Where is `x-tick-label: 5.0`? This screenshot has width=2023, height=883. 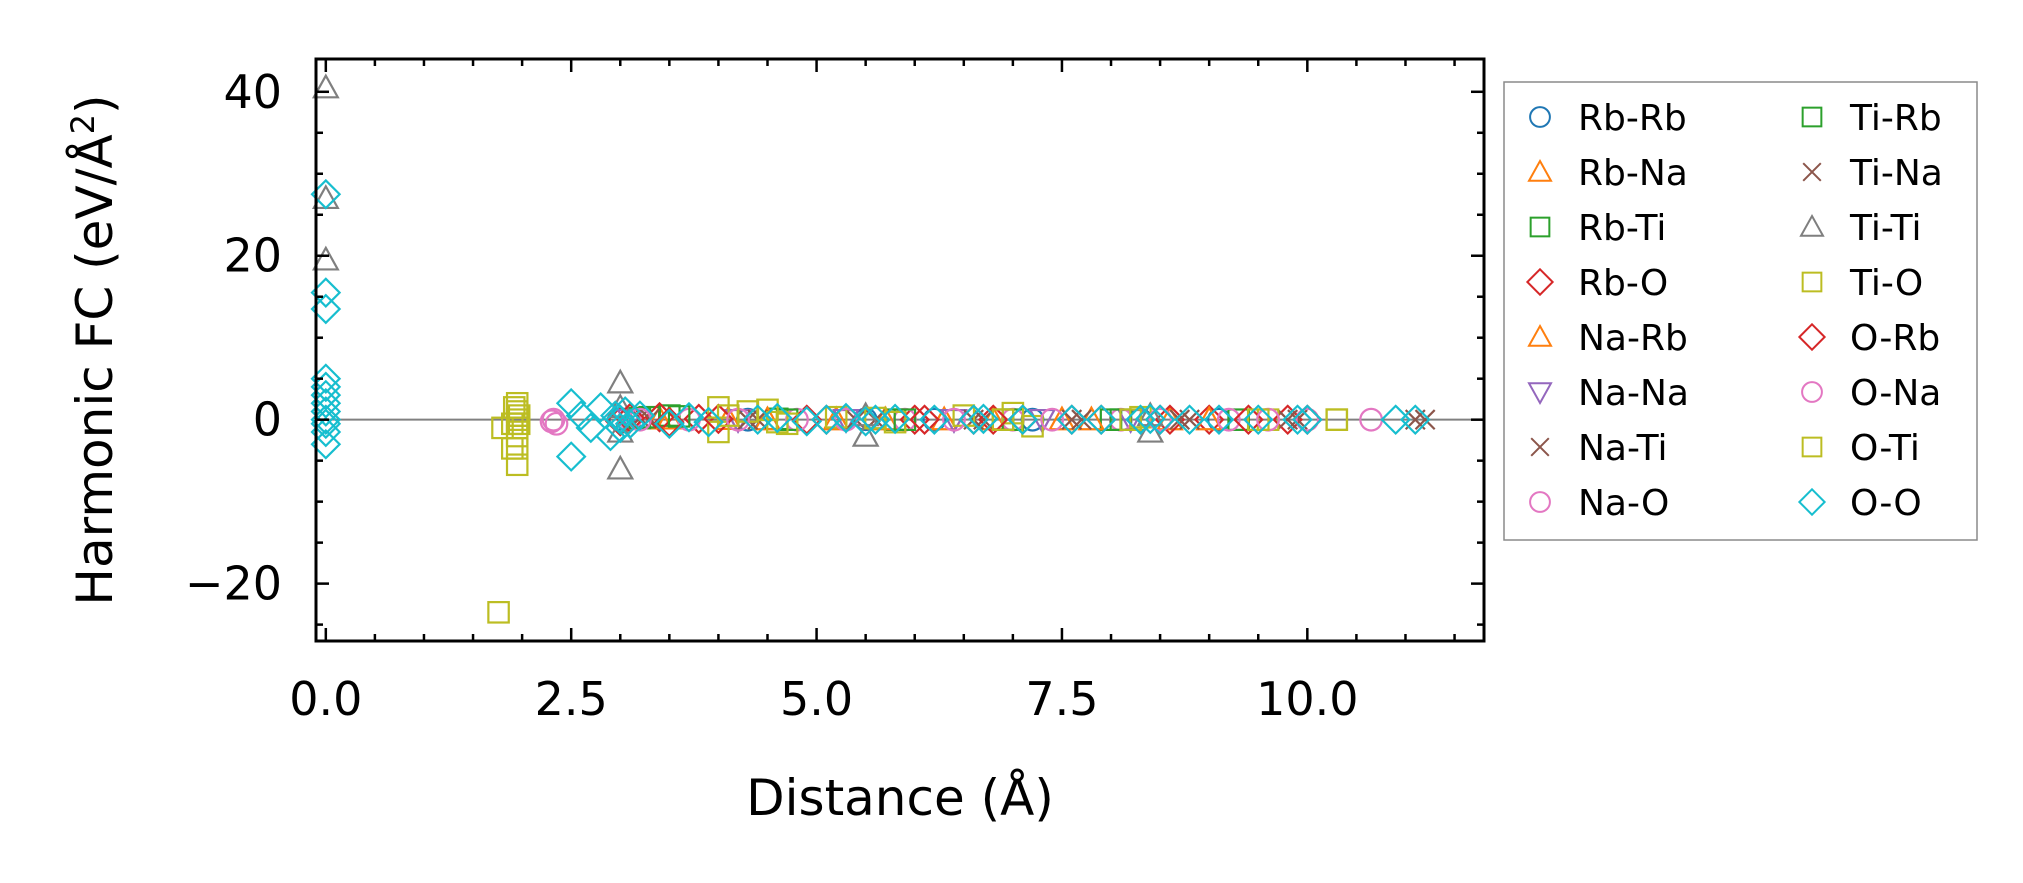
x-tick-label: 5.0 is located at coordinates (816, 699).